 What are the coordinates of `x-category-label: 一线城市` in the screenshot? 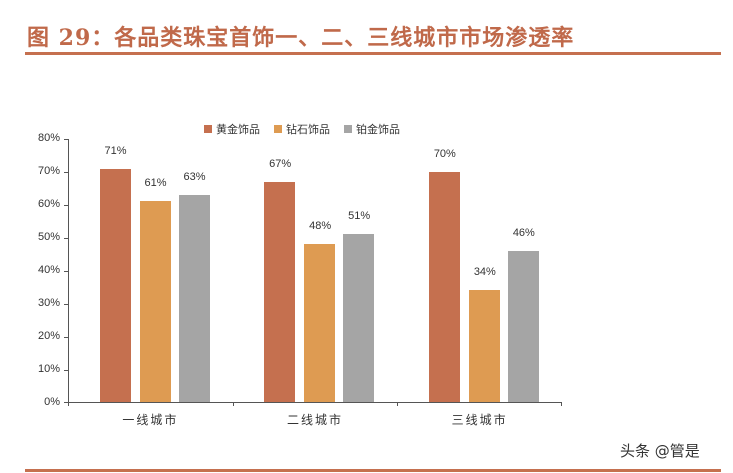 It's located at (150, 420).